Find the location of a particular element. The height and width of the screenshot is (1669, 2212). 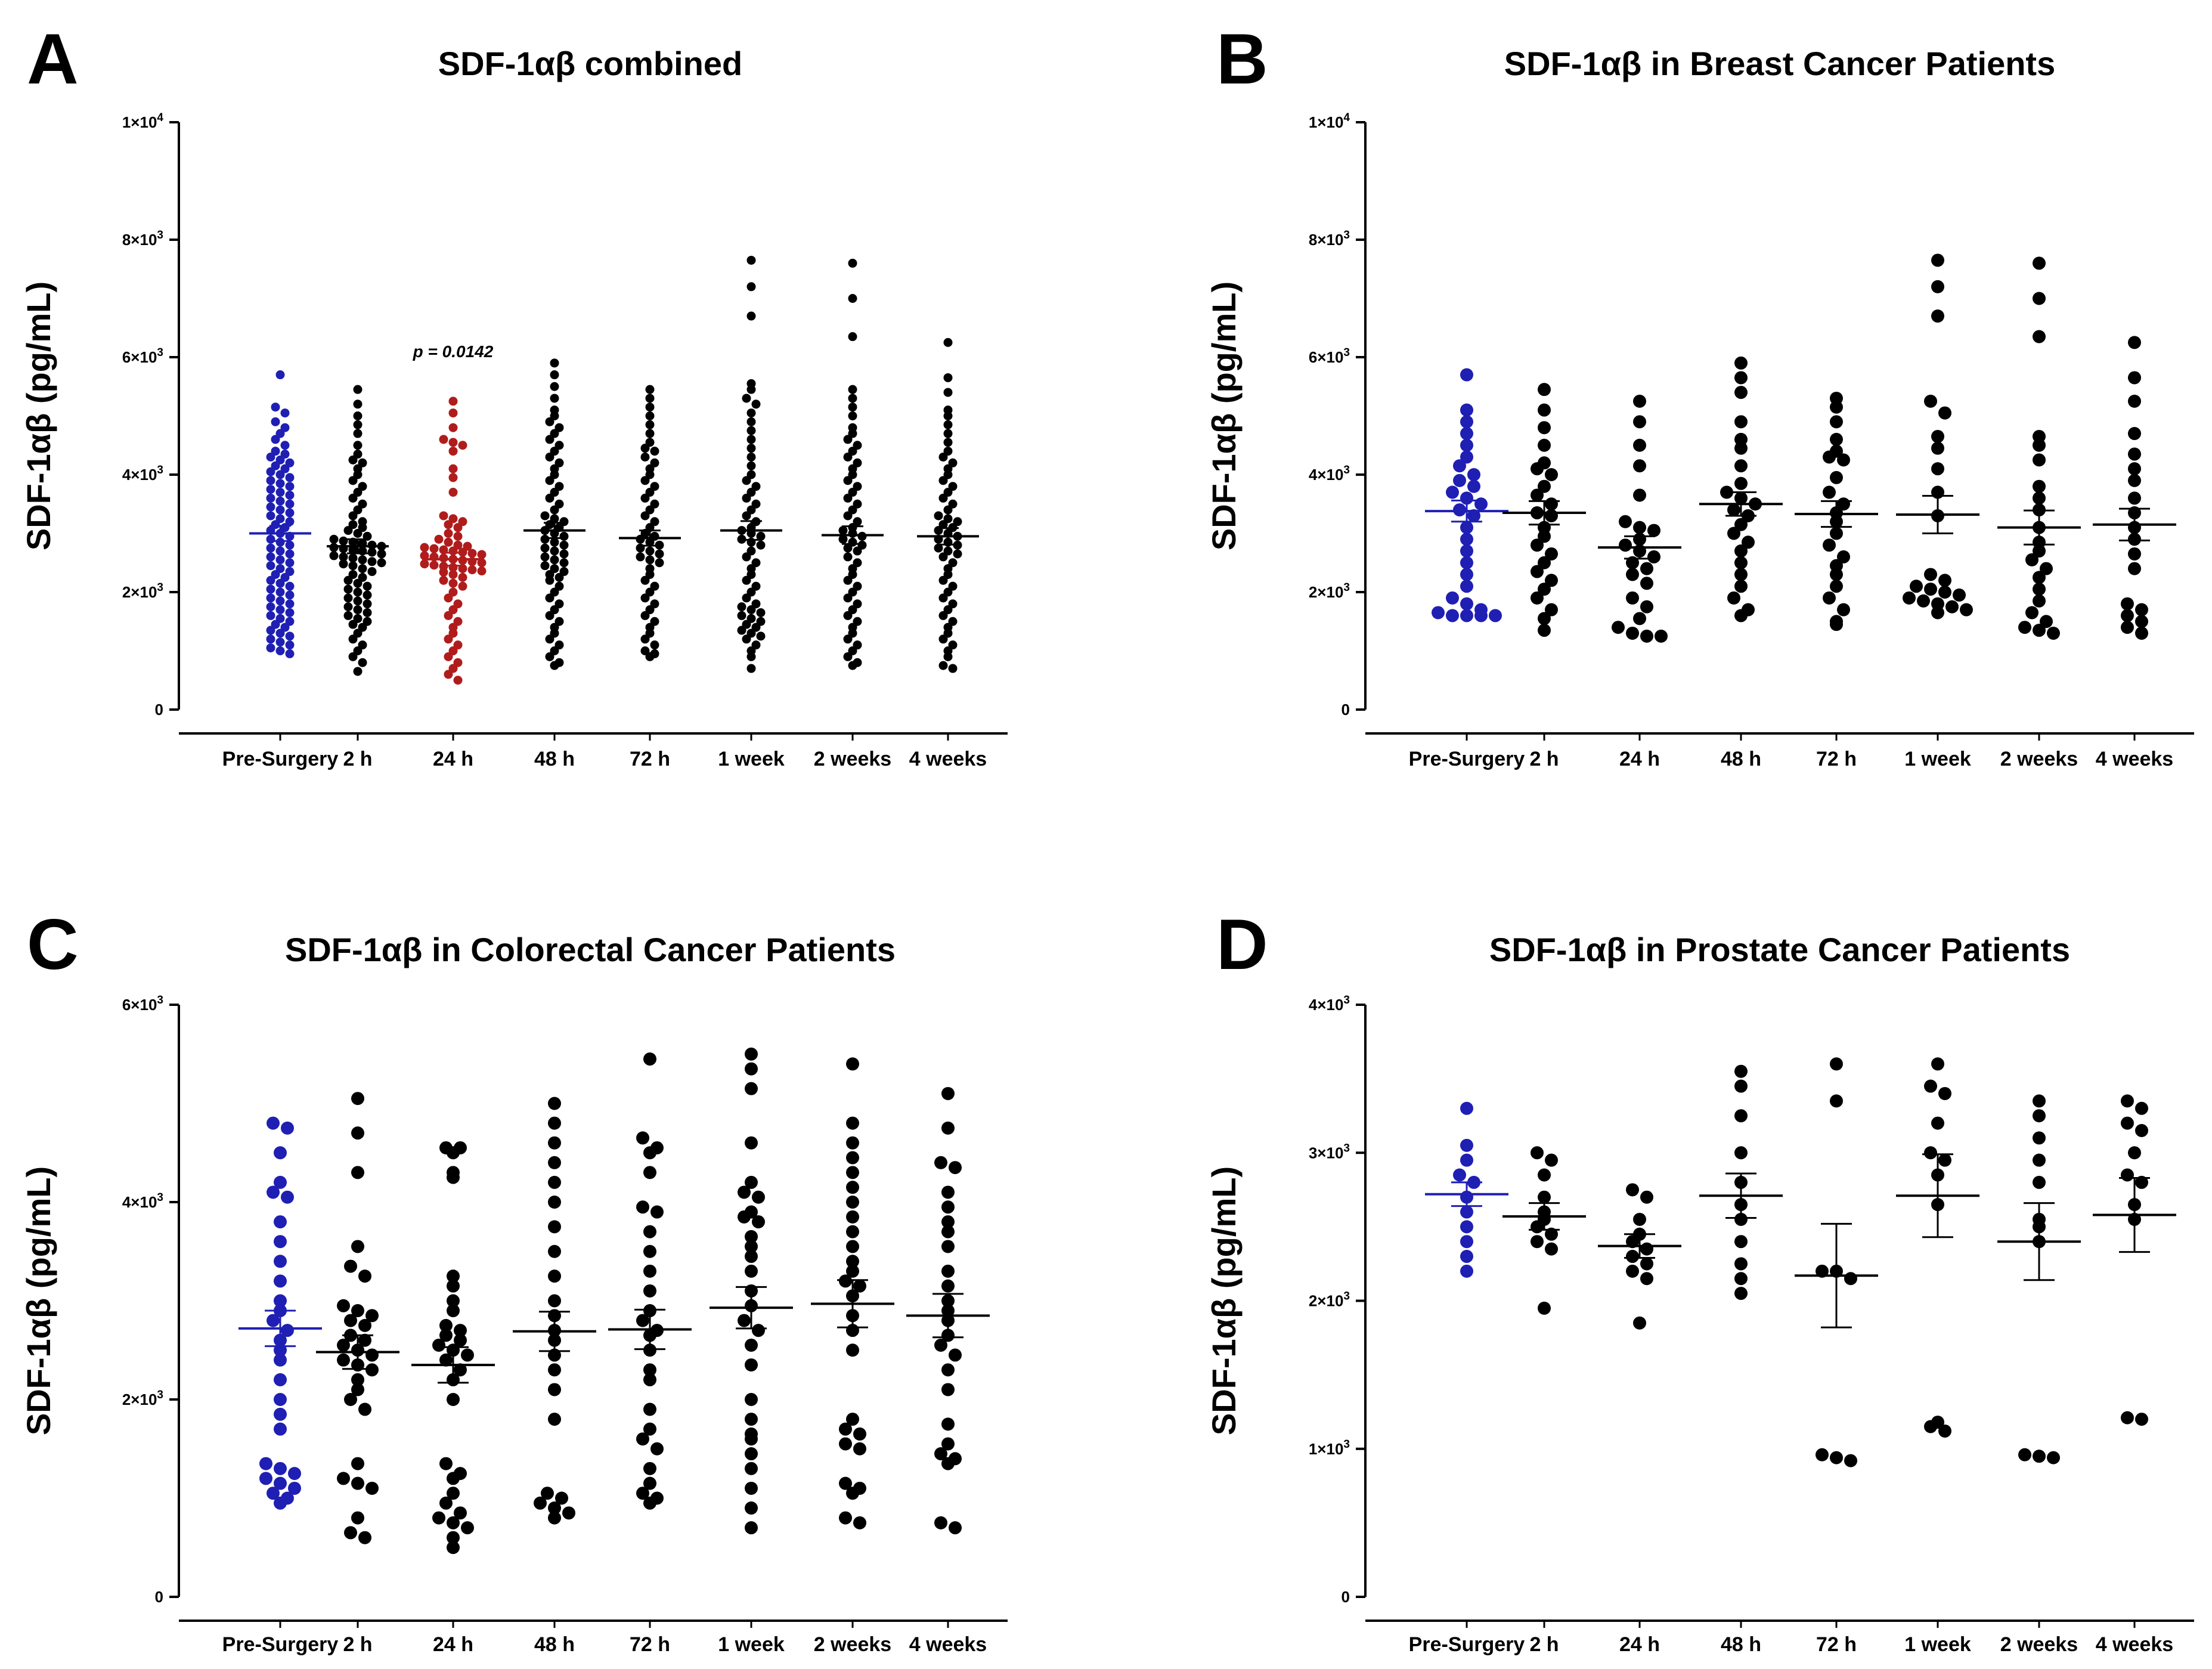

x-tick-label: 1 week is located at coordinates (751, 759).